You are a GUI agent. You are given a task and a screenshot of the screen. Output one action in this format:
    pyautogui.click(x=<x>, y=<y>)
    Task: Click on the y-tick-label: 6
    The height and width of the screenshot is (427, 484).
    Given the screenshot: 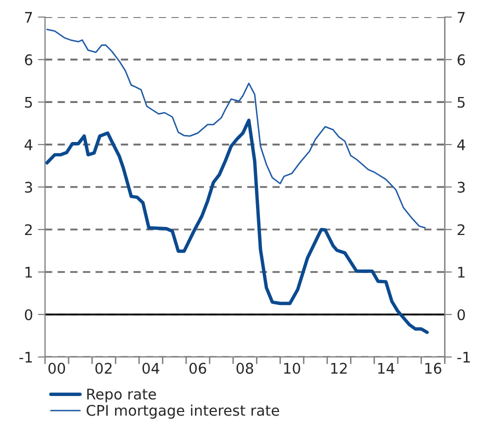 What is the action you would take?
    pyautogui.click(x=28, y=60)
    